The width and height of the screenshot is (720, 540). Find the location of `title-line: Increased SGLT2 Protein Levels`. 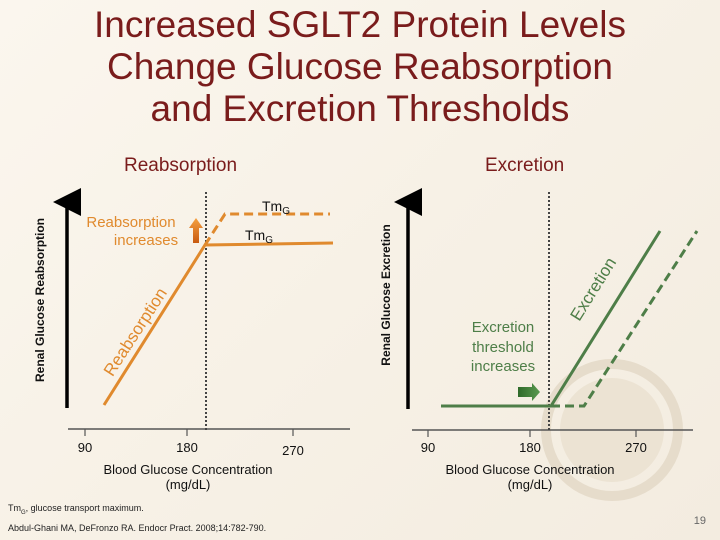

title-line: Increased SGLT2 Protein Levels is located at coordinates (360, 24).